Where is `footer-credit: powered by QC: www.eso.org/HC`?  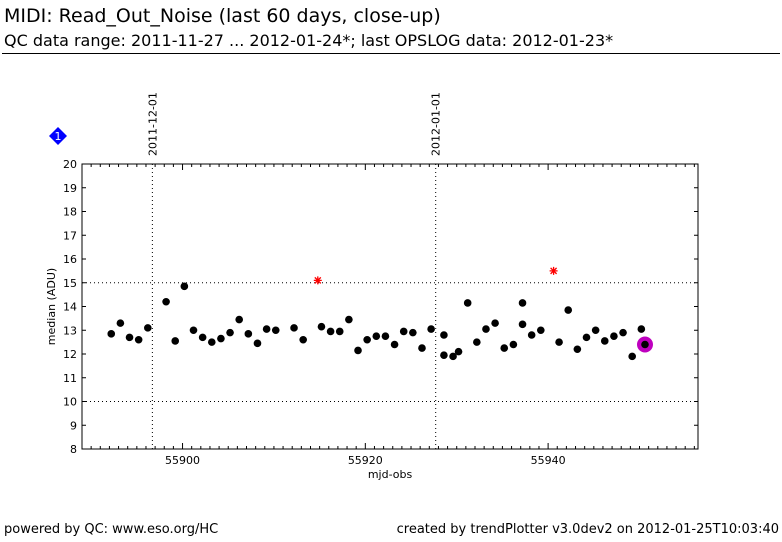 footer-credit: powered by QC: www.eso.org/HC is located at coordinates (111, 529).